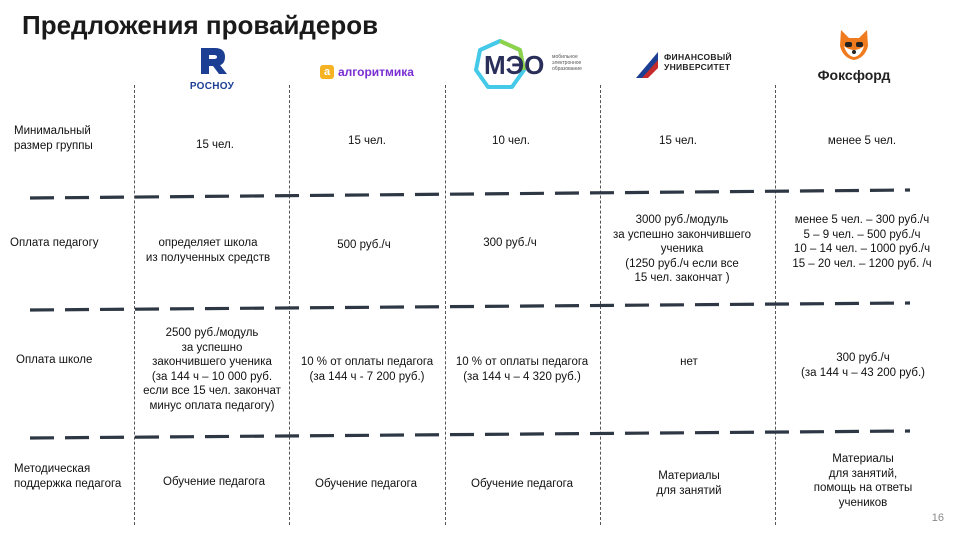  Describe the element at coordinates (54, 360) in the screenshot. I see `row-label-school-pay: Оплата школе` at that location.